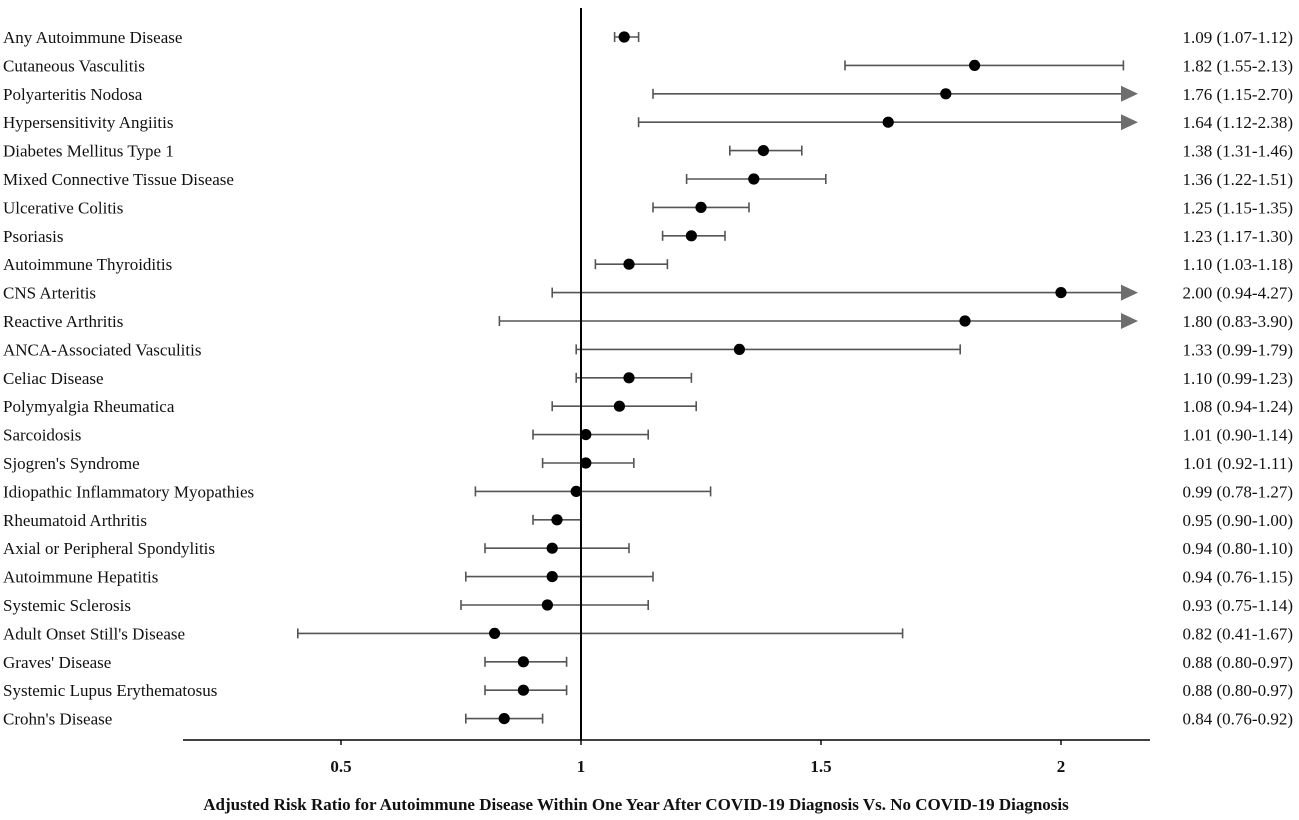  What do you see at coordinates (1238, 719) in the screenshot?
I see `estimate-text: 0.84 (0.76-0.92)` at bounding box center [1238, 719].